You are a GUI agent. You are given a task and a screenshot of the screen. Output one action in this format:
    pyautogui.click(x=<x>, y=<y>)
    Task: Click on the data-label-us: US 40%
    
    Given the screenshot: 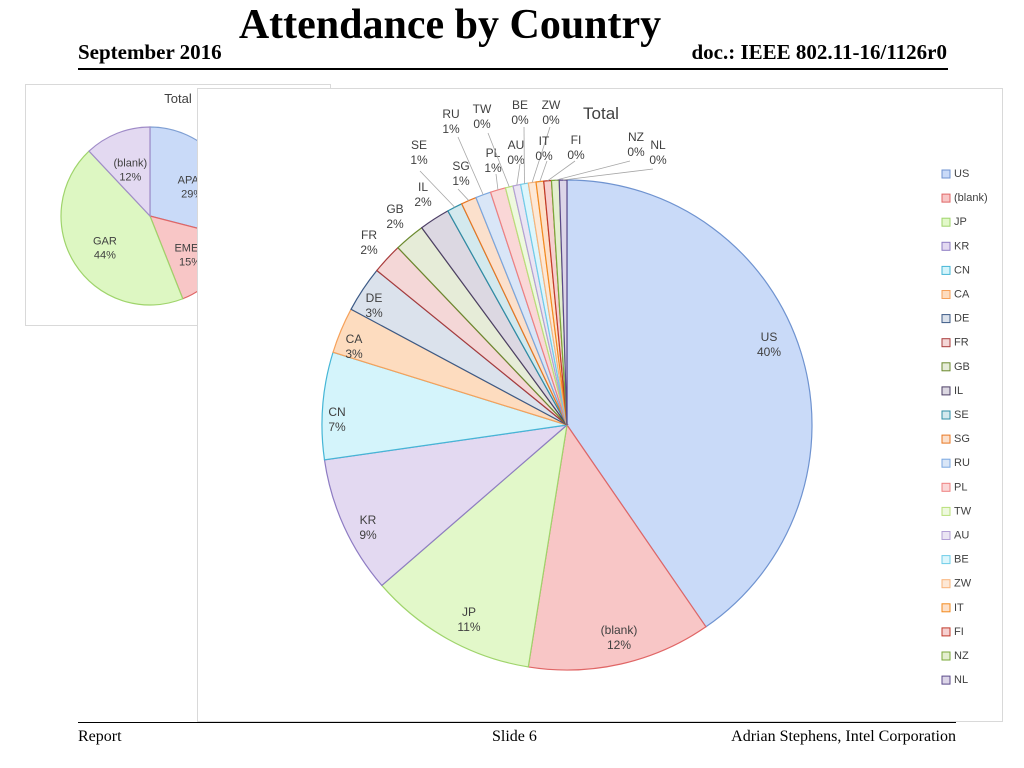 What is the action you would take?
    pyautogui.click(x=769, y=344)
    